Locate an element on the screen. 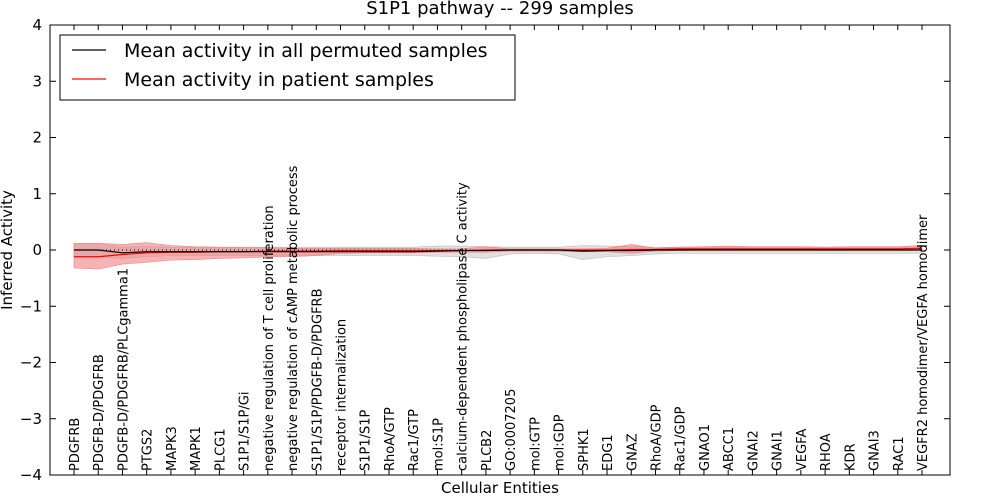 This screenshot has height=500, width=1000. series-lines is located at coordinates (498, 252).